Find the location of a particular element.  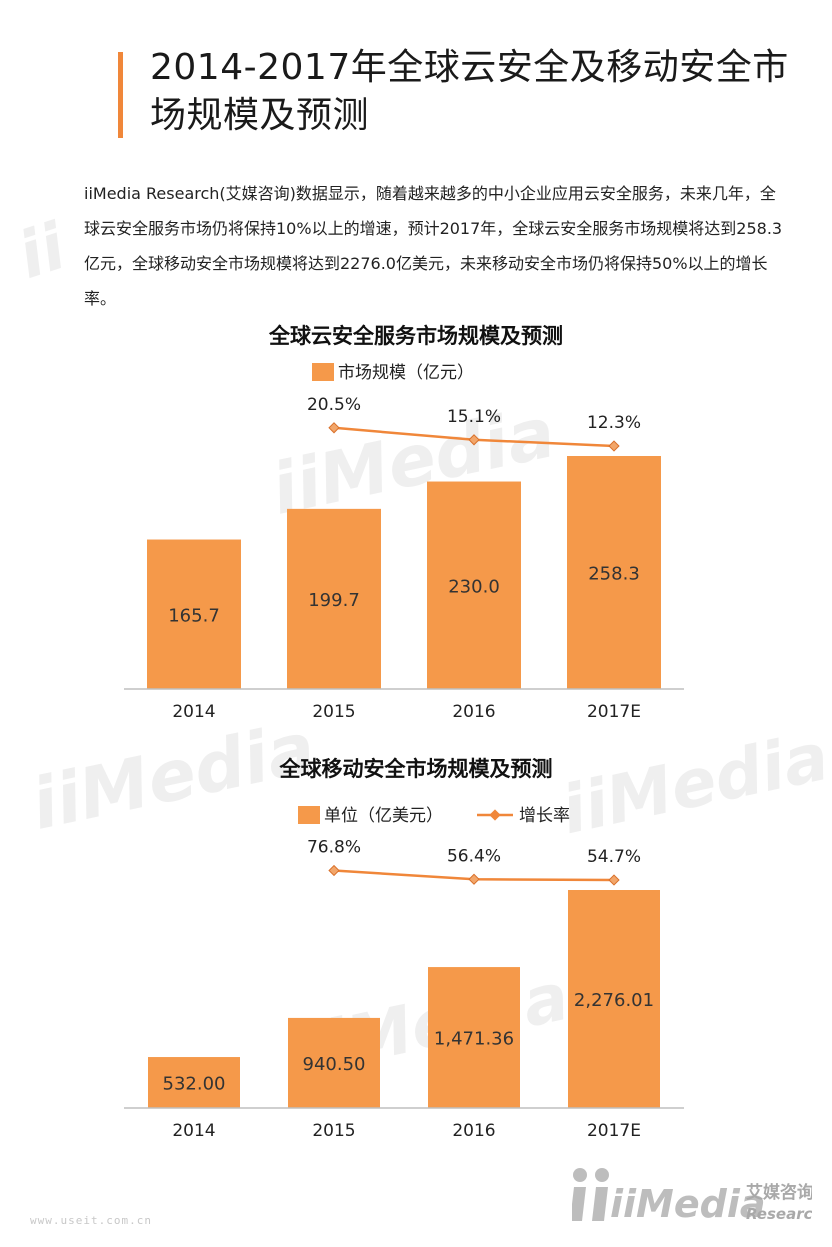

chart2-x-tick-label: 2015 is located at coordinates (333, 1131).